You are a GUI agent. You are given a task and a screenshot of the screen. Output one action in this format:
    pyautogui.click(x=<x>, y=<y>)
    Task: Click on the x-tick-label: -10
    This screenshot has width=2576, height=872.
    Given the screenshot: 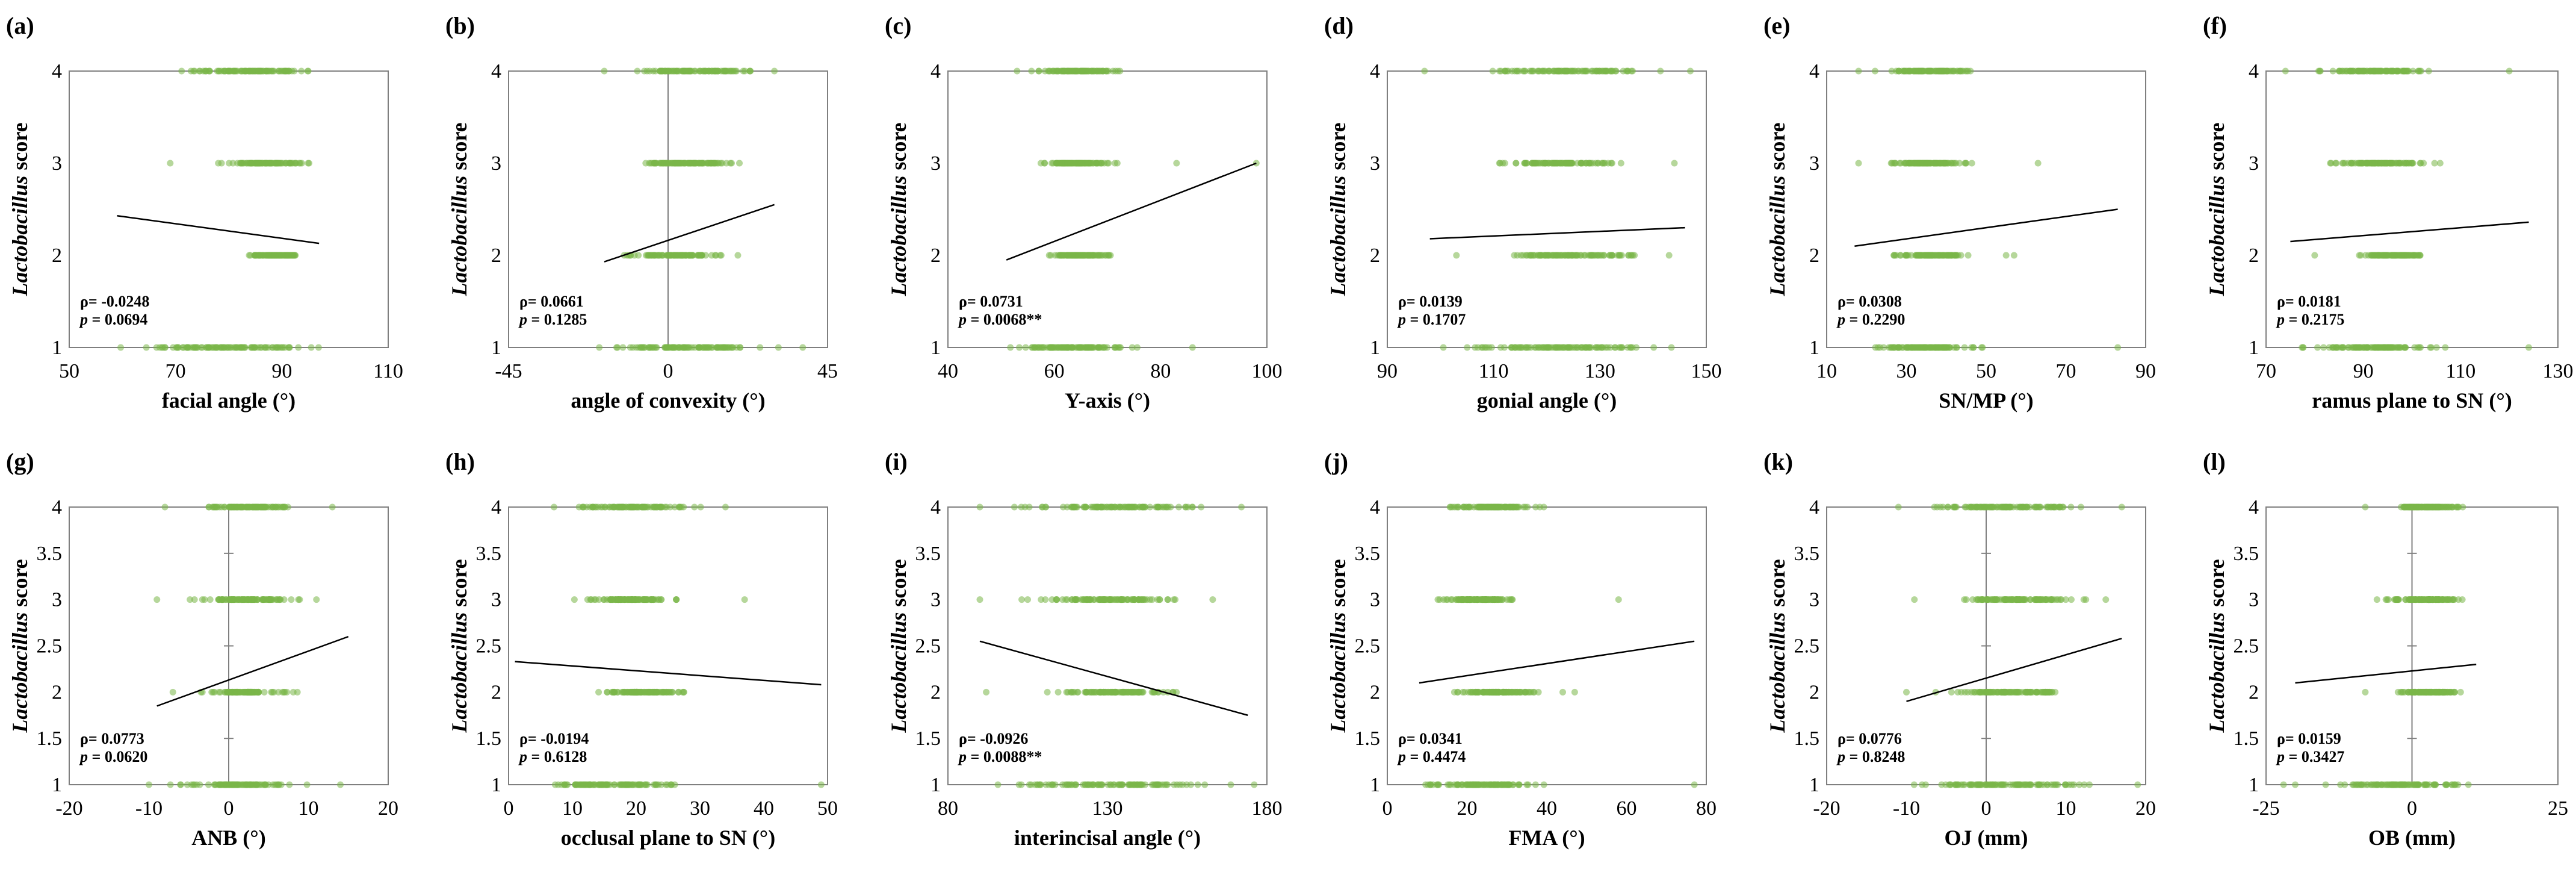 What is the action you would take?
    pyautogui.click(x=1906, y=809)
    